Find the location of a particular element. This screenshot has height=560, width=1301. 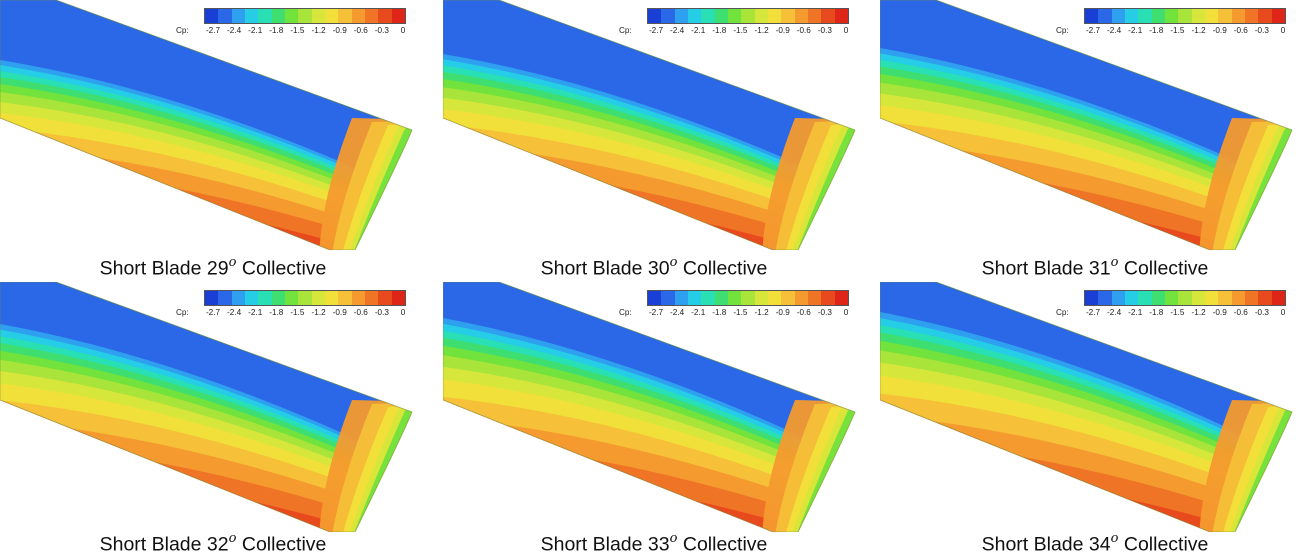

contour-panel-4: Cp: -2.7 -2.4 -2.1 -1.8 -1.5 -1.2 -0.9 -0.6 -0.3 0 is located at coordinates (210, 407).